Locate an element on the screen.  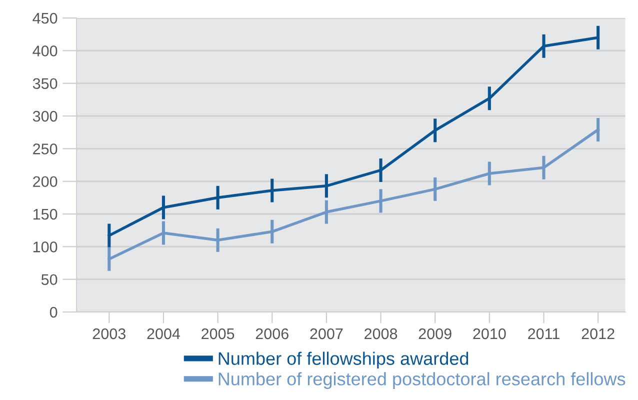
x-tick-label: 2012 is located at coordinates (598, 334).